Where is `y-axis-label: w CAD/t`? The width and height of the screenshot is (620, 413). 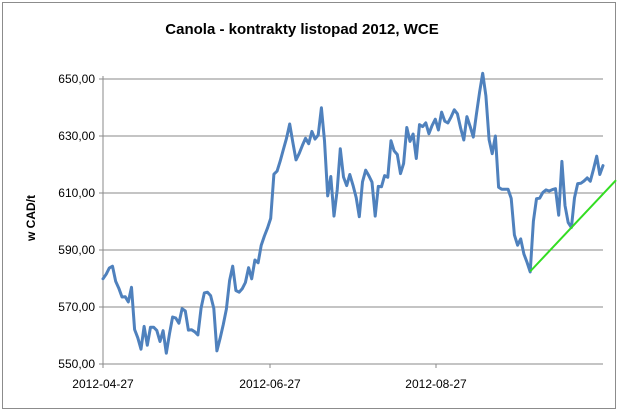 y-axis-label: w CAD/t is located at coordinates (31, 218).